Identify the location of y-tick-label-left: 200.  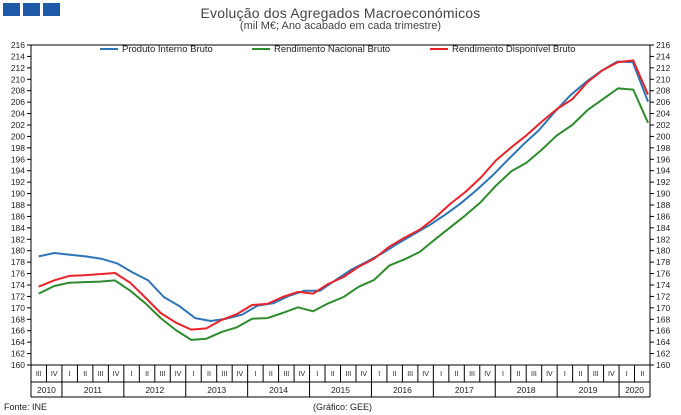
(18, 136).